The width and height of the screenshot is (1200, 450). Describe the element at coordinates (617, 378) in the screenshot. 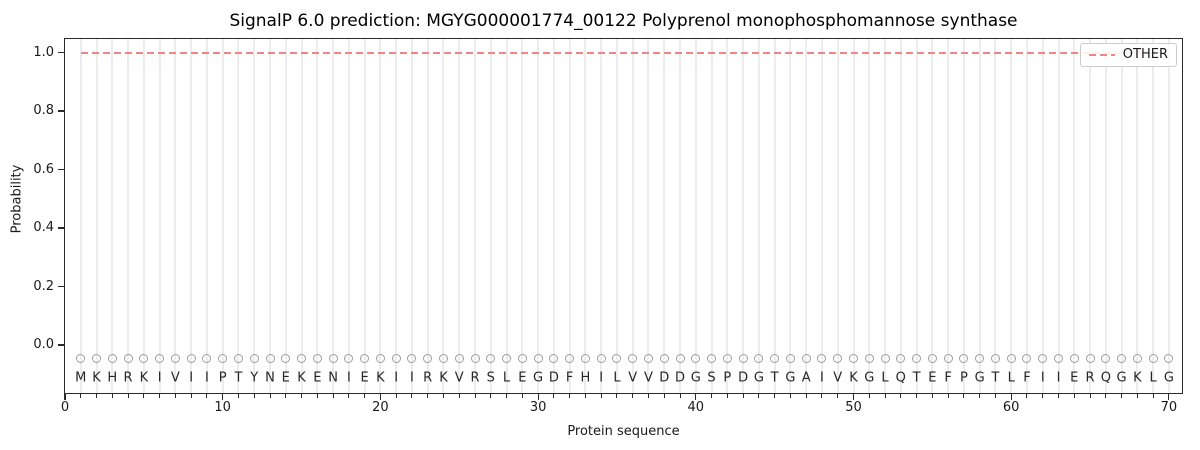

I see `residue-letter: L` at that location.